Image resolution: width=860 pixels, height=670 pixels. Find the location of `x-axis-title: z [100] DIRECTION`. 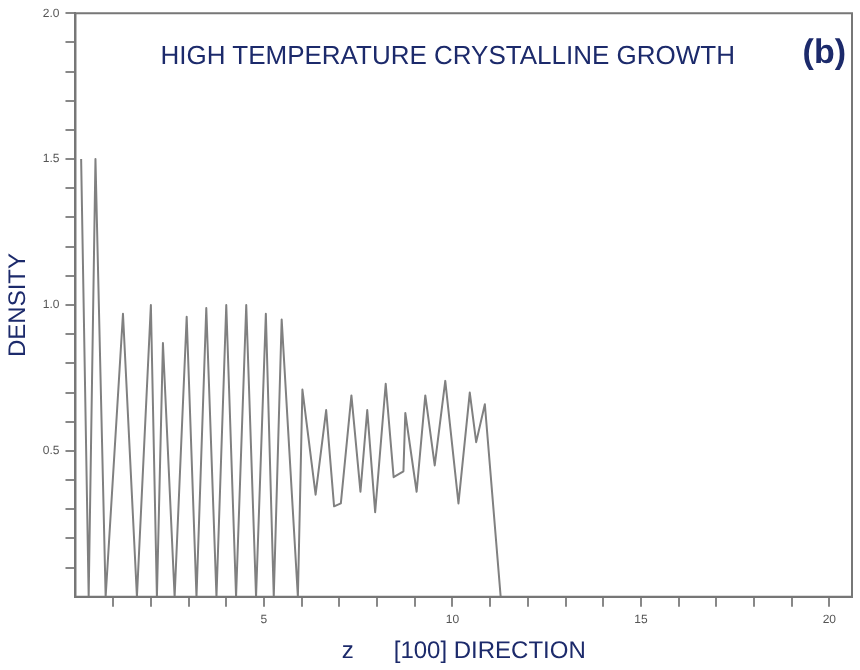

x-axis-title: z [100] DIRECTION is located at coordinates (463, 650).